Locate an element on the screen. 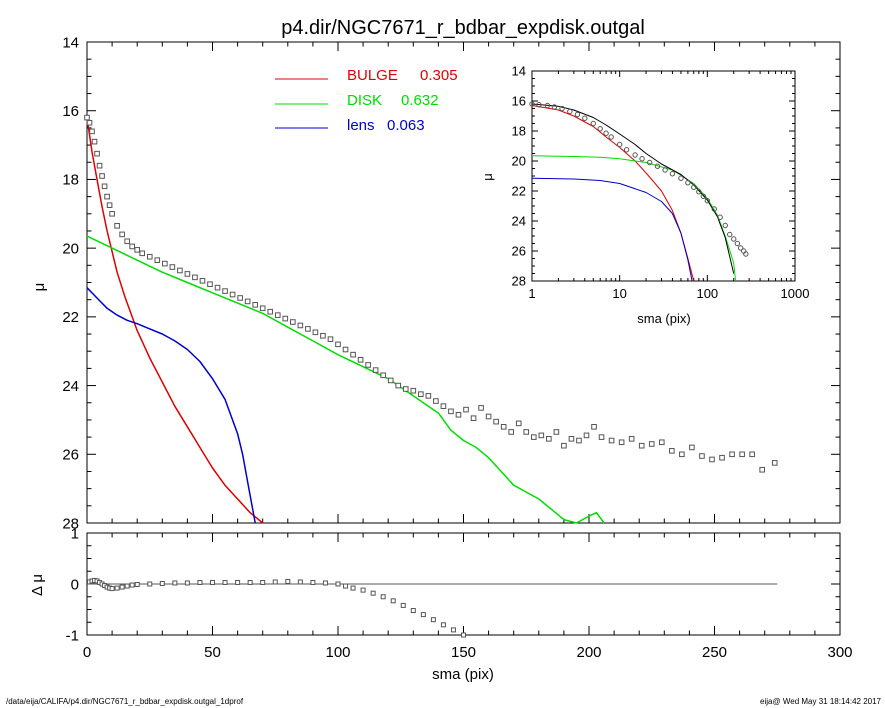  main-bulge-line is located at coordinates (175, 320).